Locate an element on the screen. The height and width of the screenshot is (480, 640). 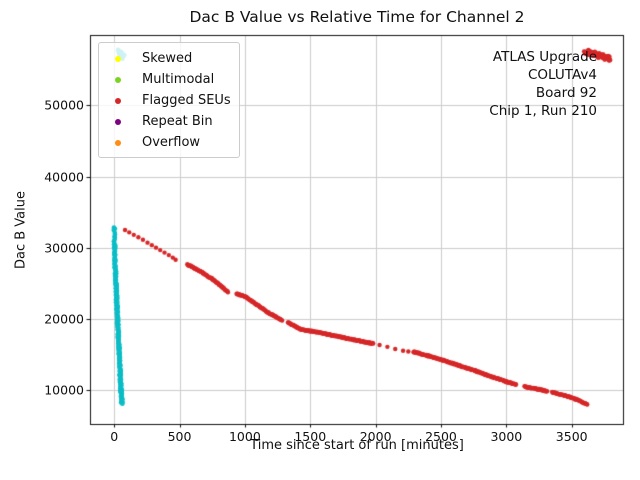
x-axis-label: Time since start of run [minutes] is located at coordinates (357, 445).